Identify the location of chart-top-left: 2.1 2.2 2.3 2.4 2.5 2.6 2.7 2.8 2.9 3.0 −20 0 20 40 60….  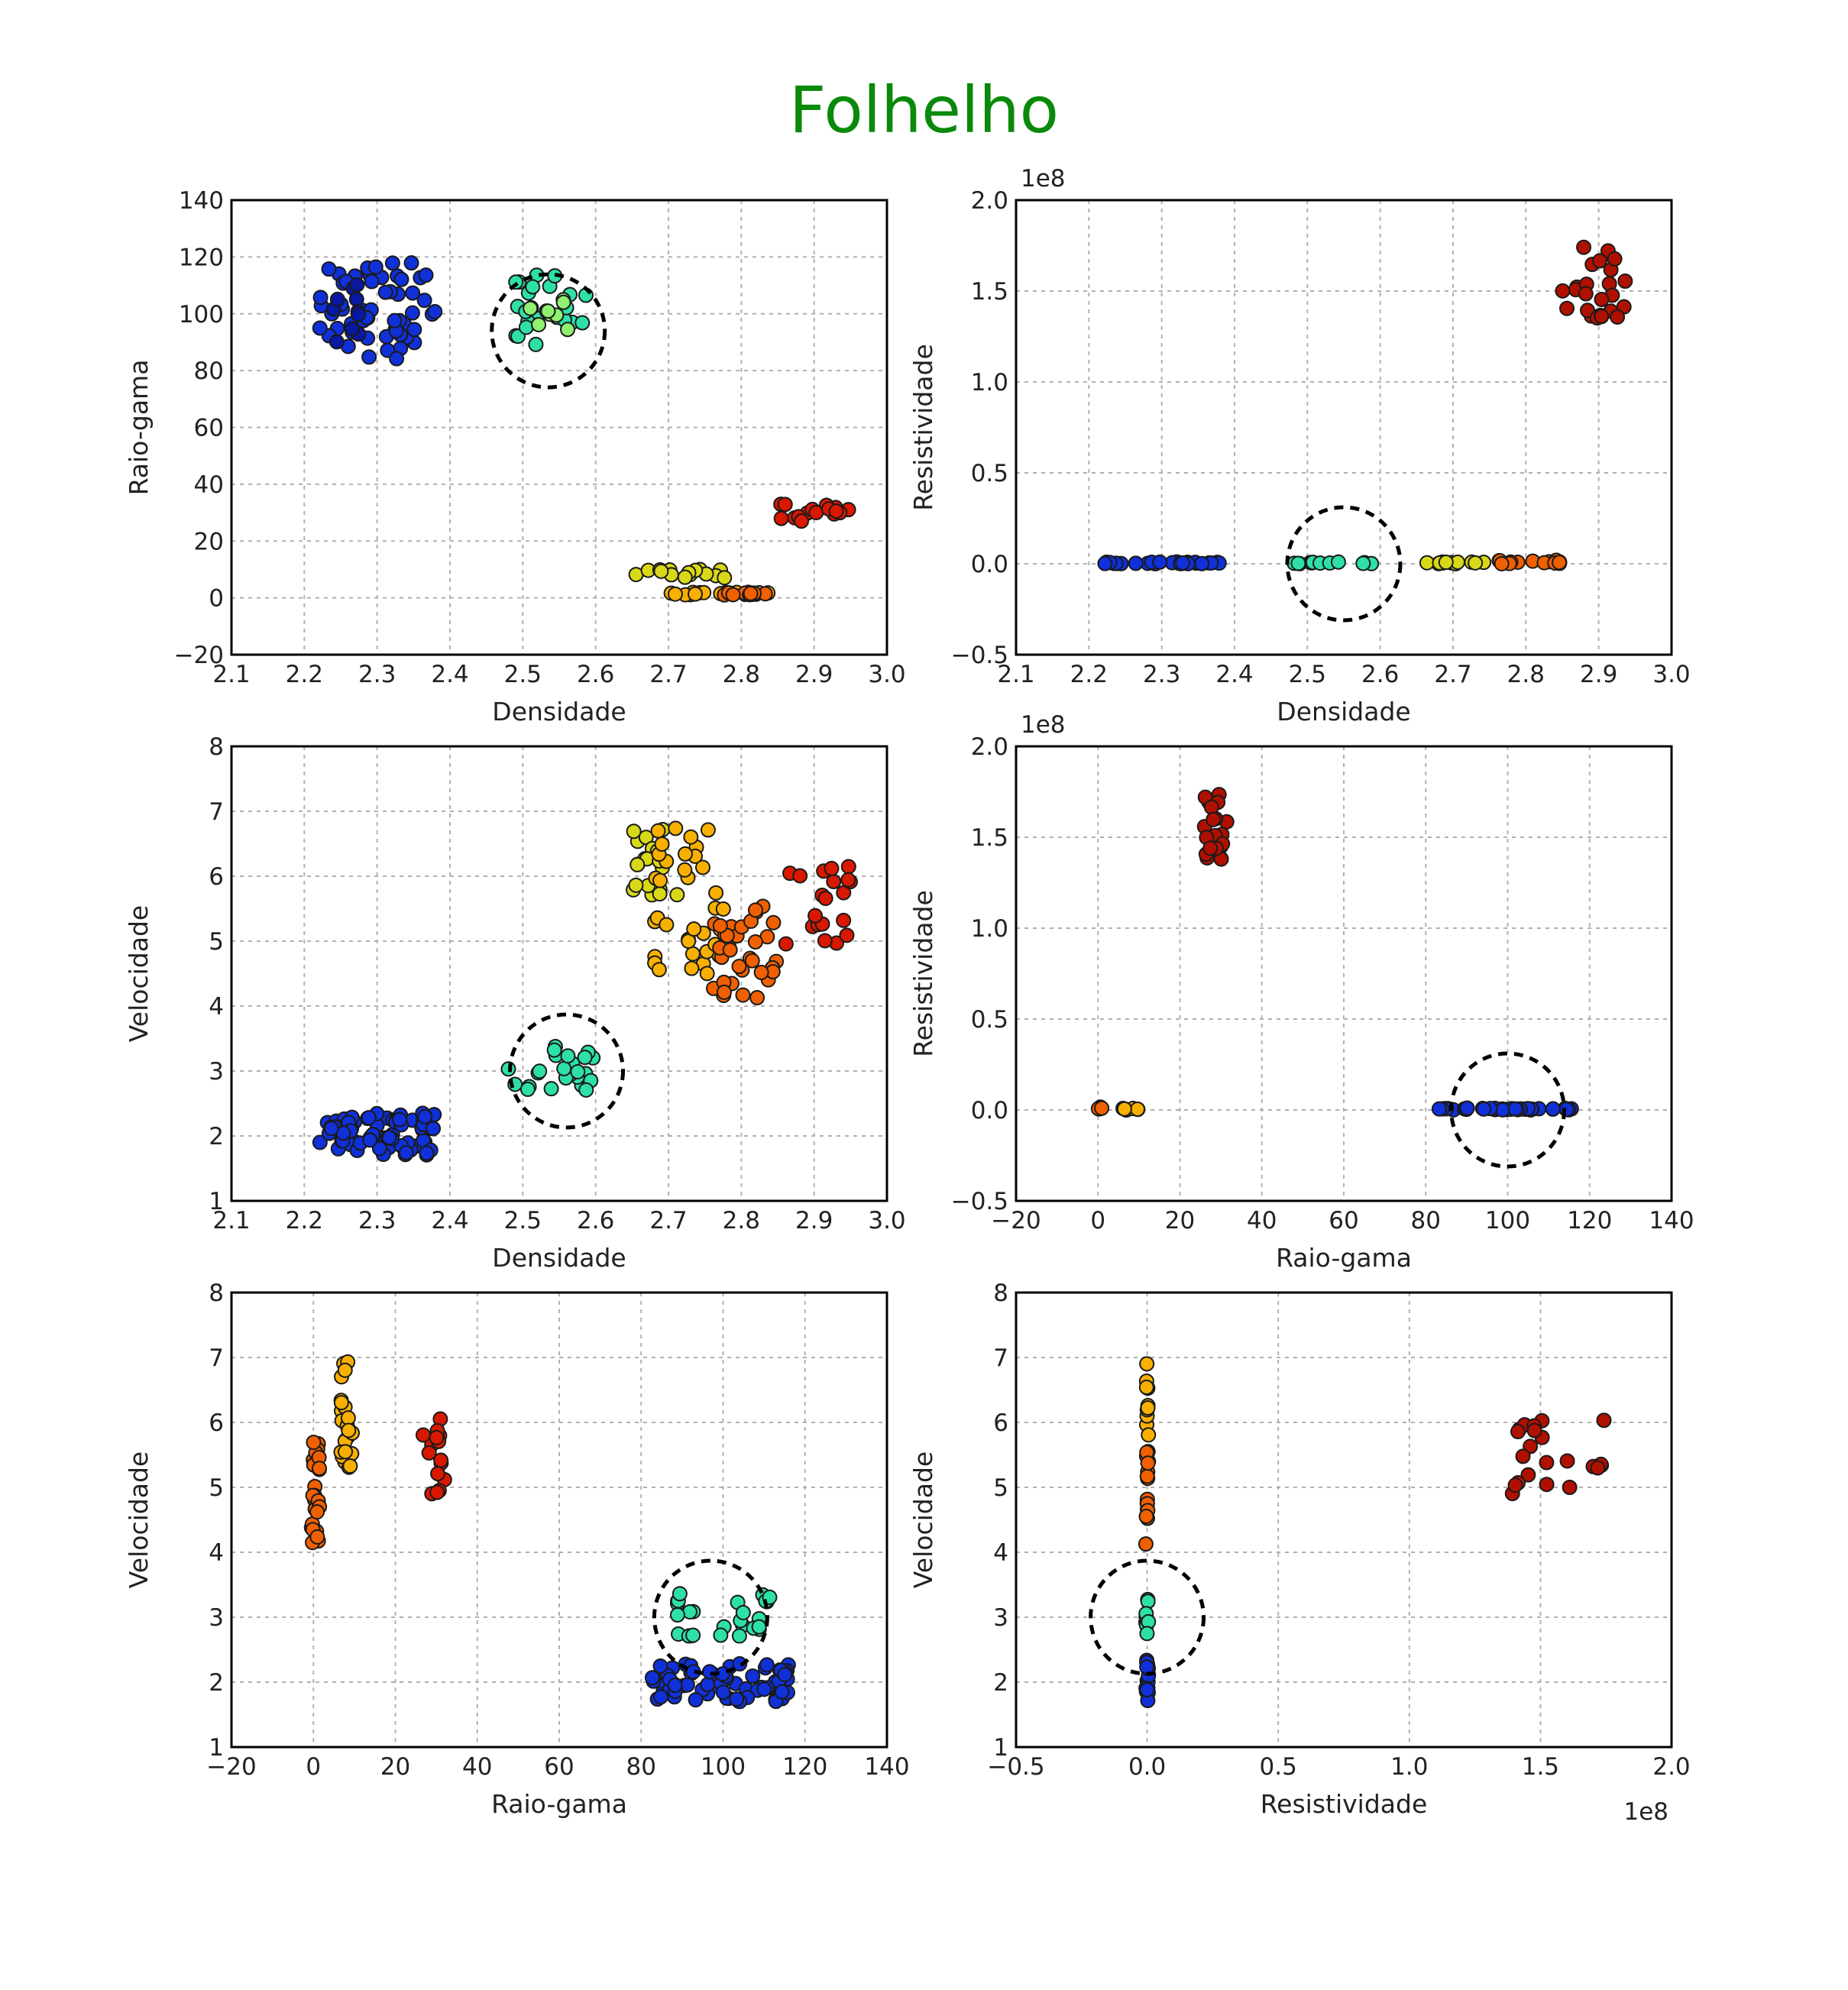
(515, 456).